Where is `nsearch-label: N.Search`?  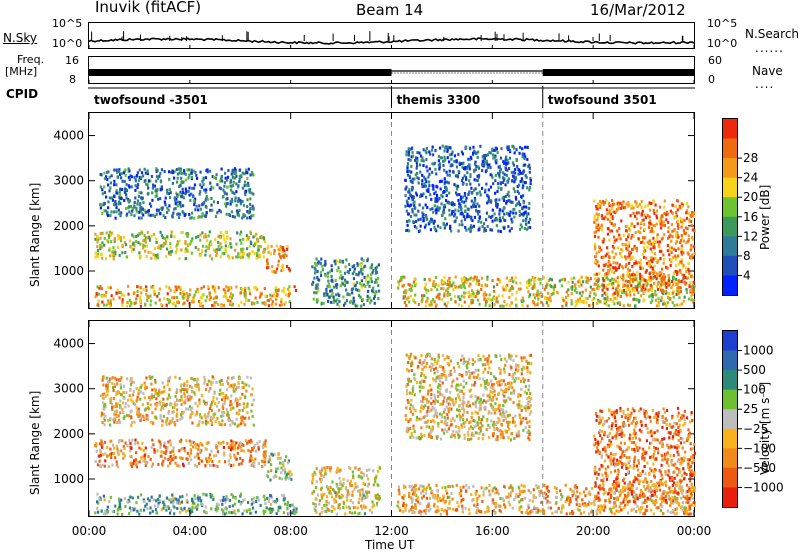 nsearch-label: N.Search is located at coordinates (772, 34).